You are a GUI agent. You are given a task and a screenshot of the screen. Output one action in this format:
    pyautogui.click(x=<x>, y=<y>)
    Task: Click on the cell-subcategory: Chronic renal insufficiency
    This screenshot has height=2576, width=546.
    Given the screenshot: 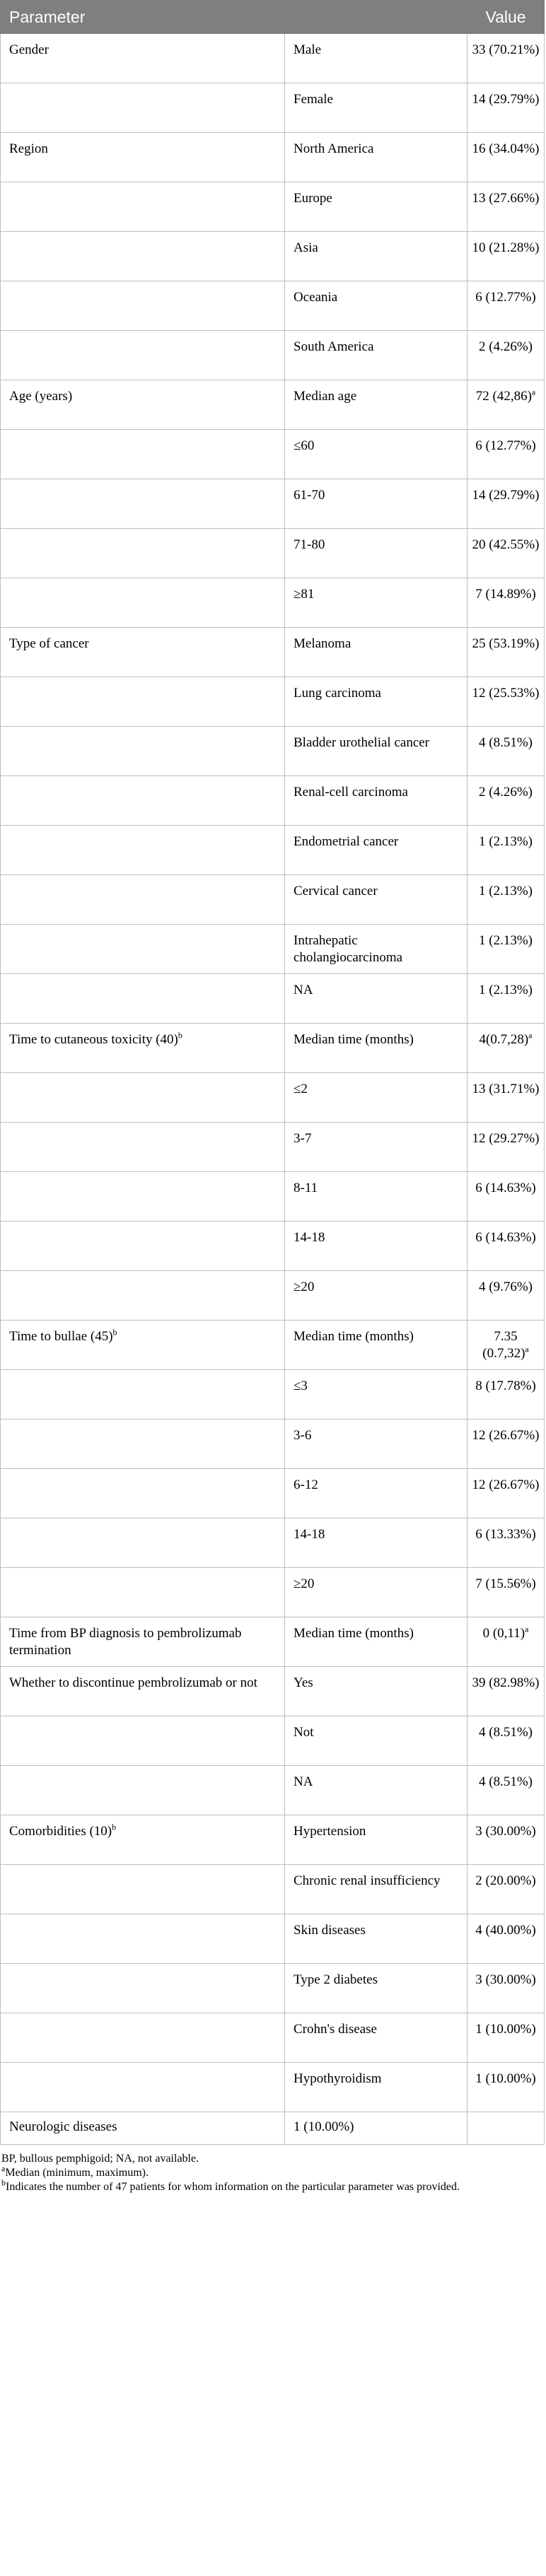 What is the action you would take?
    pyautogui.click(x=375, y=1889)
    